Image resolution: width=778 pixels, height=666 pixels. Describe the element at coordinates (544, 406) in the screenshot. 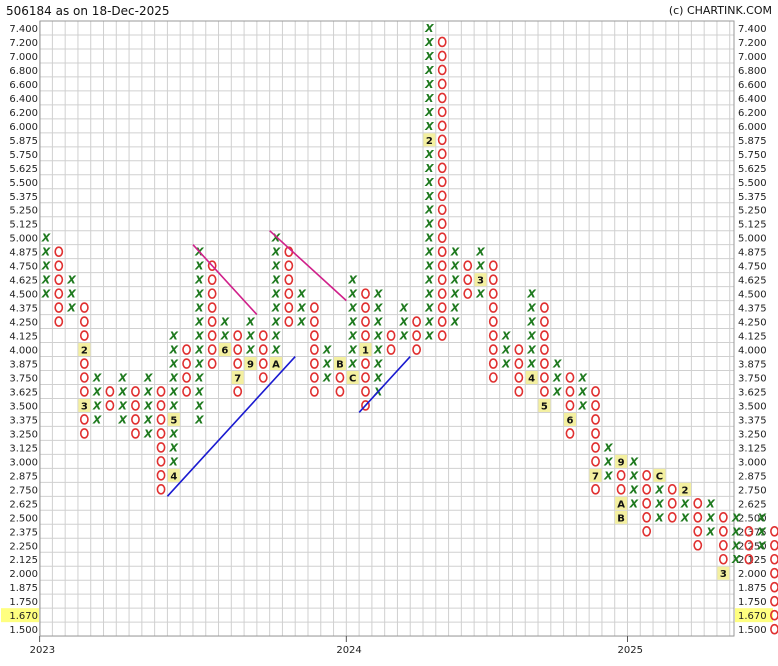

I see `month-marker: 5` at that location.